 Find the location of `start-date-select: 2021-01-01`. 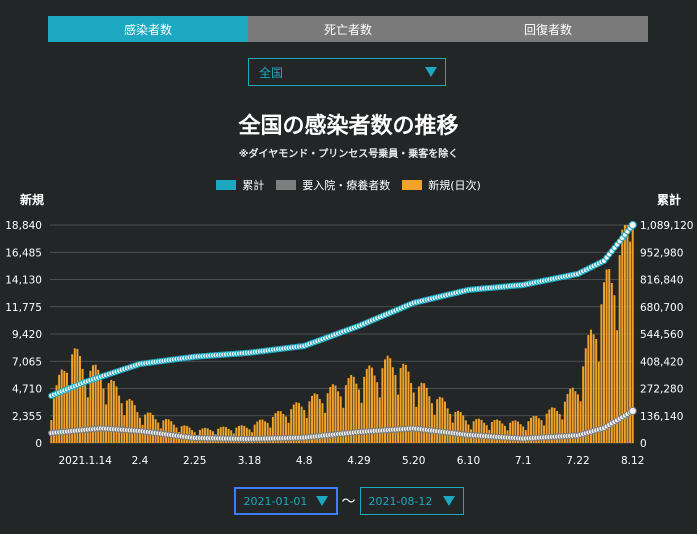

start-date-select: 2021-01-01 is located at coordinates (285, 501).